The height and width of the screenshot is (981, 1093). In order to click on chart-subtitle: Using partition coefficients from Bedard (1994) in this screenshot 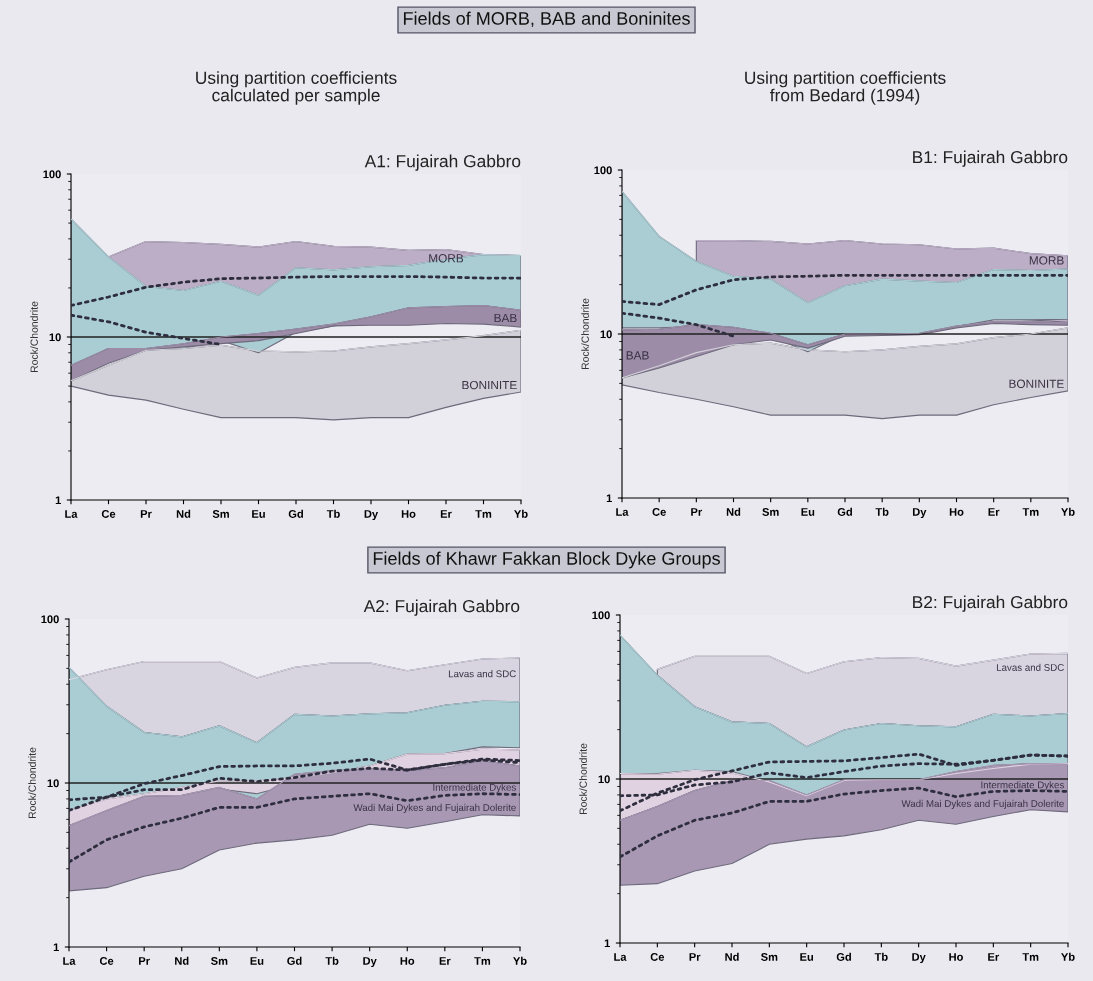, I will do `click(845, 88)`.